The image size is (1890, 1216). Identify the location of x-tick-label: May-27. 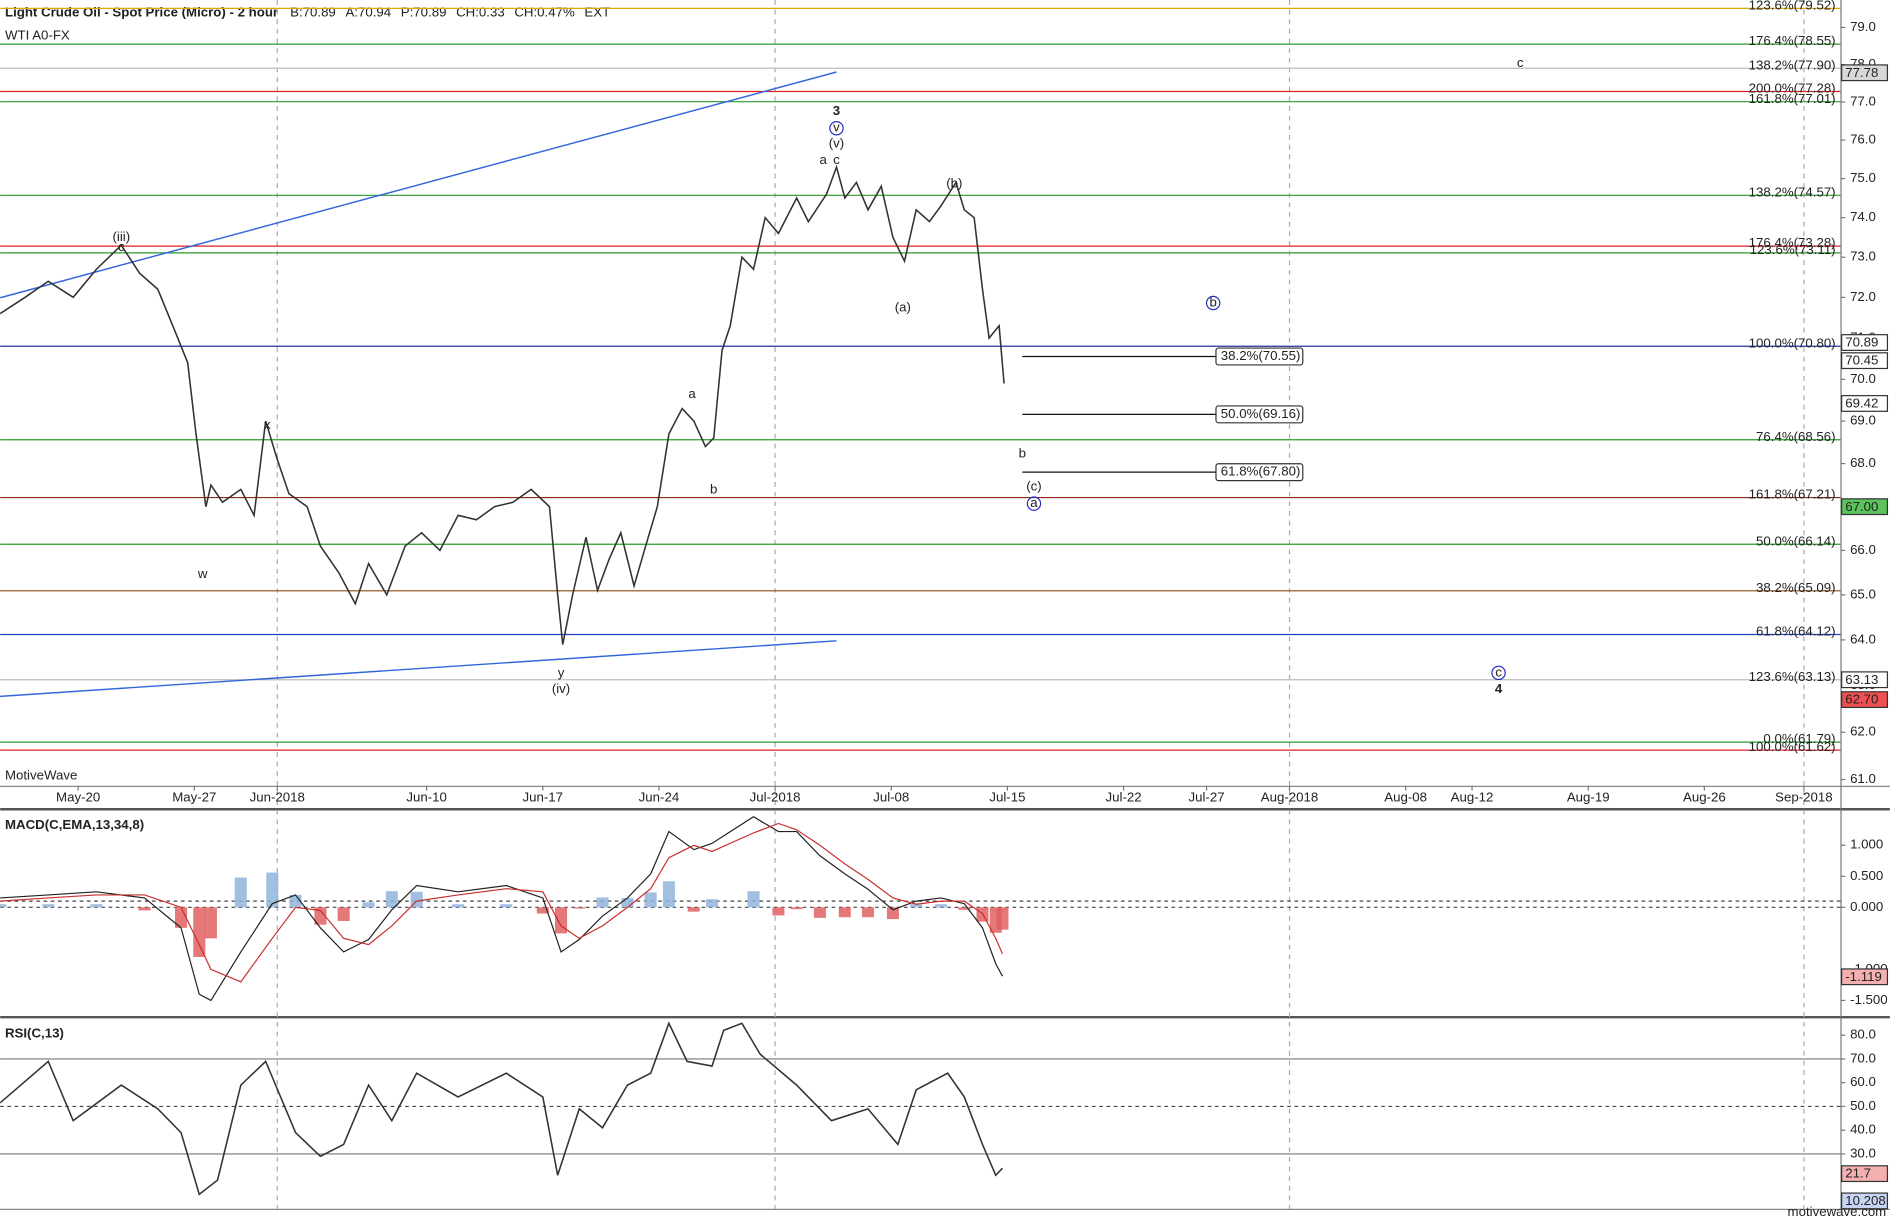
(194, 796).